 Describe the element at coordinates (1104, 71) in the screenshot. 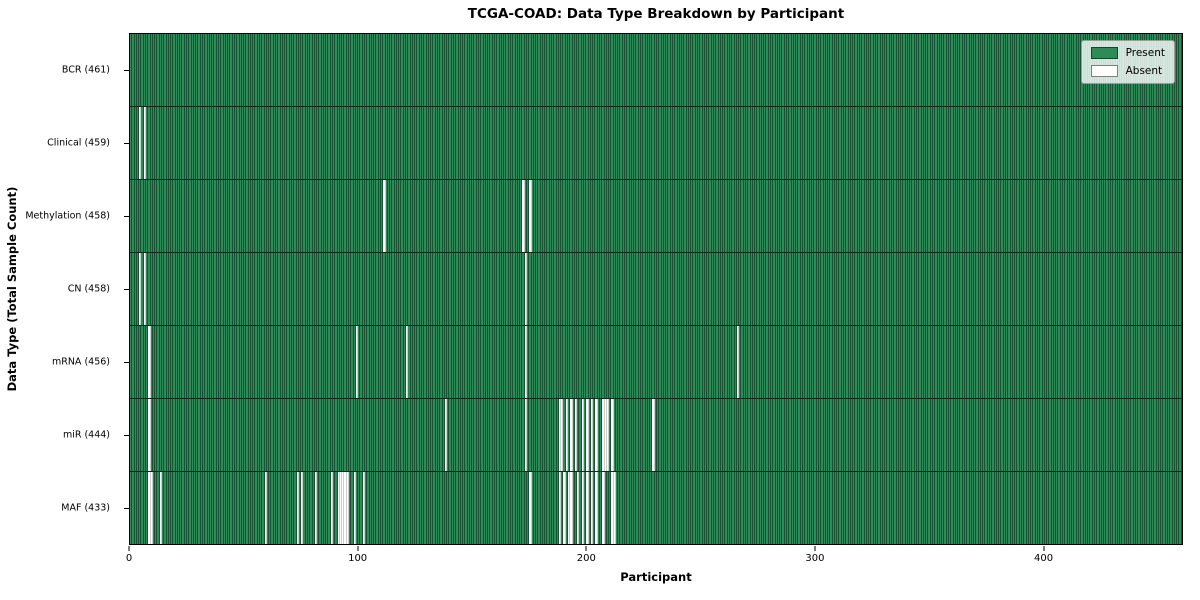

I see `legend-swatch-absent` at that location.